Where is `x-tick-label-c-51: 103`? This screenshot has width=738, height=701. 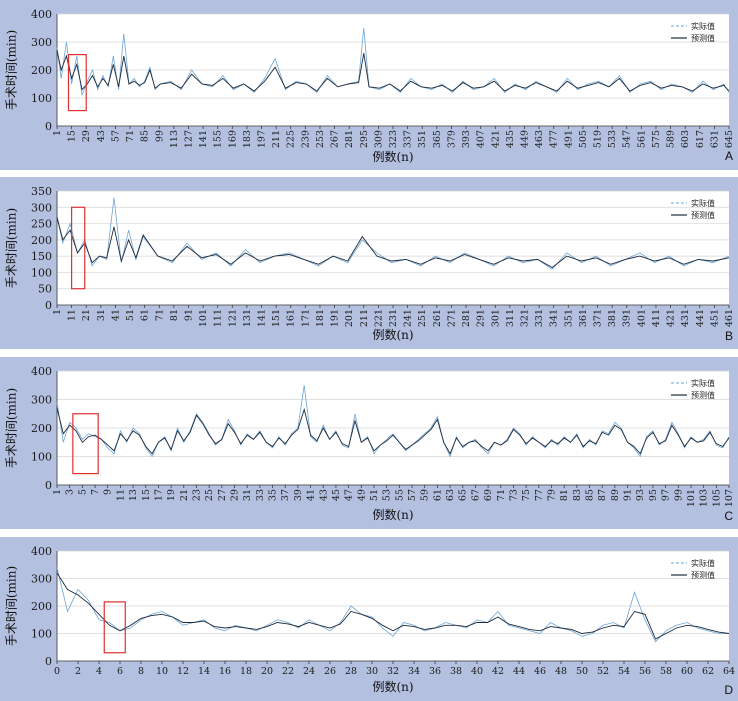
x-tick-label-c-51: 103 is located at coordinates (704, 498).